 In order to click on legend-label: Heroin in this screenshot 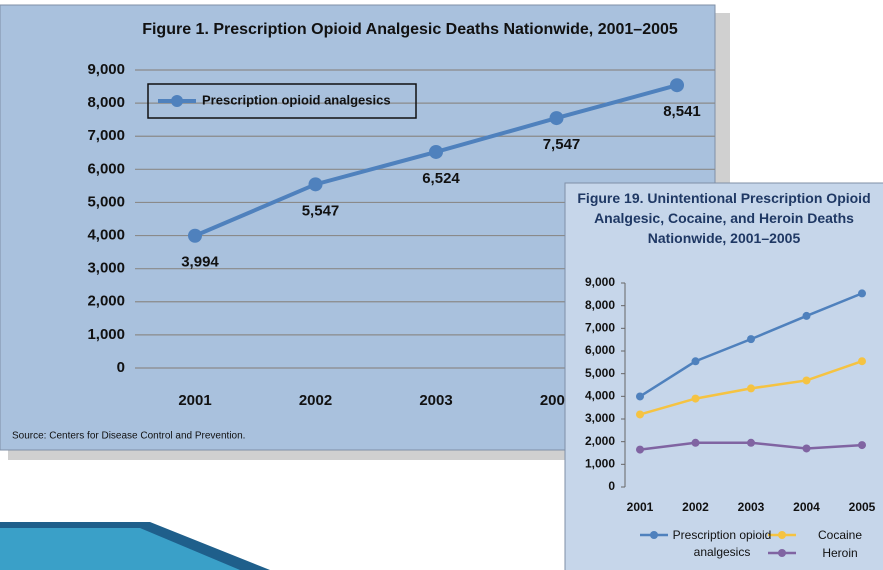, I will do `click(840, 553)`.